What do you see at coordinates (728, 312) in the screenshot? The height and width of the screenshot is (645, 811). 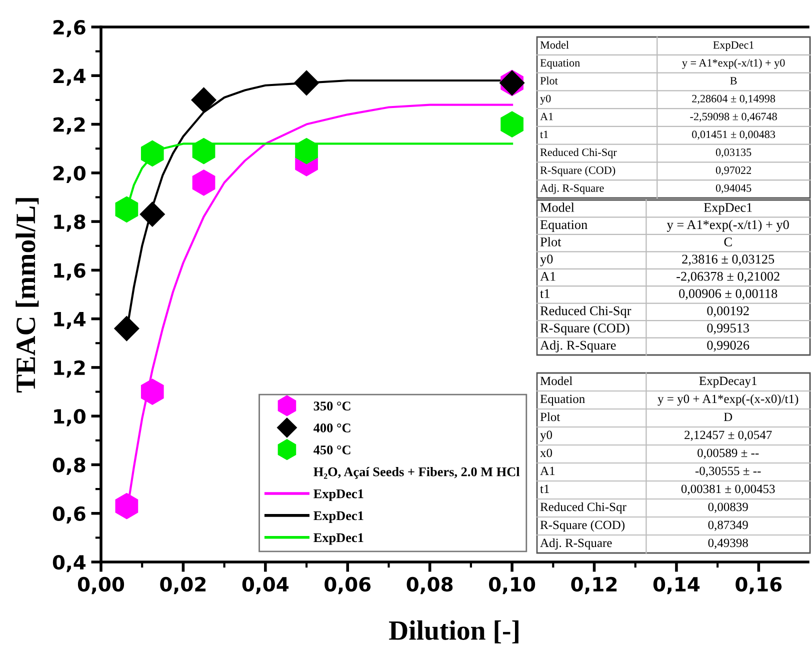 I see `annotation: 0,00192` at bounding box center [728, 312].